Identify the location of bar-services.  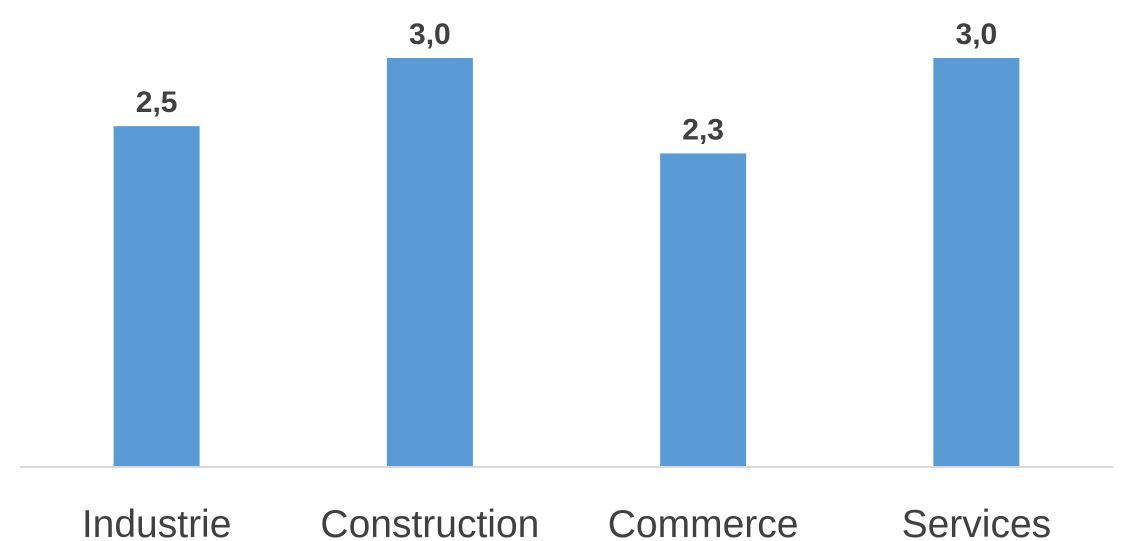
(976, 262).